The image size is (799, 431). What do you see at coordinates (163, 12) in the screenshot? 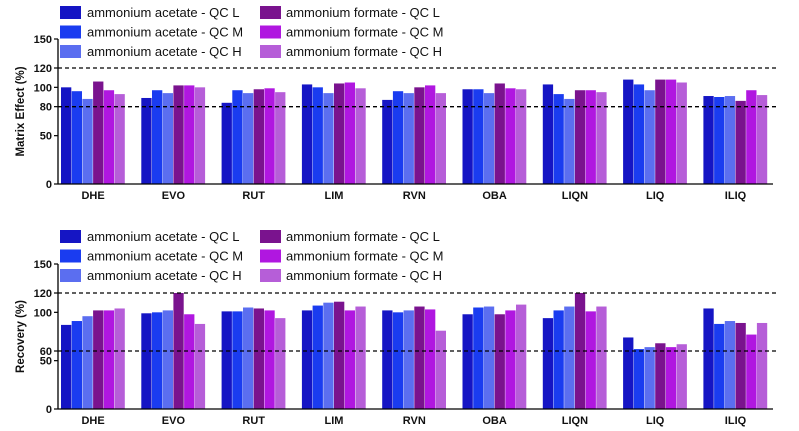
I see `legend-label: ammonium acetate - QC L` at bounding box center [163, 12].